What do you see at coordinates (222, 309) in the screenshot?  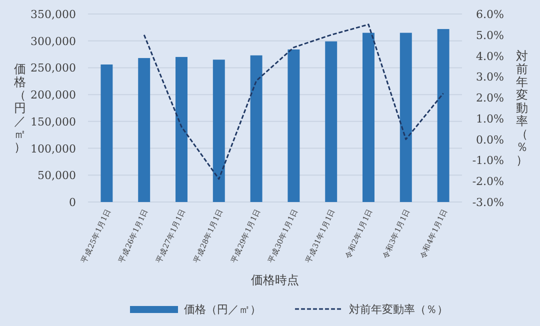 I see `legend-label: 価格（円／㎡）` at bounding box center [222, 309].